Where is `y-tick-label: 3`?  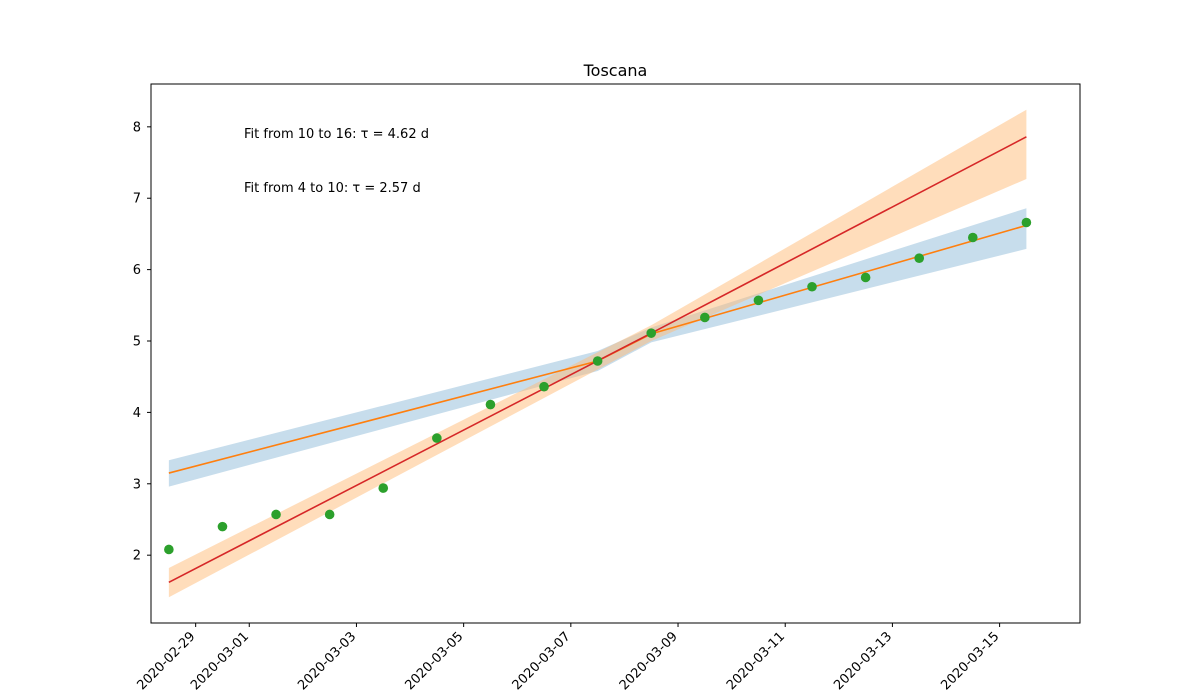
y-tick-label: 3 is located at coordinates (137, 484).